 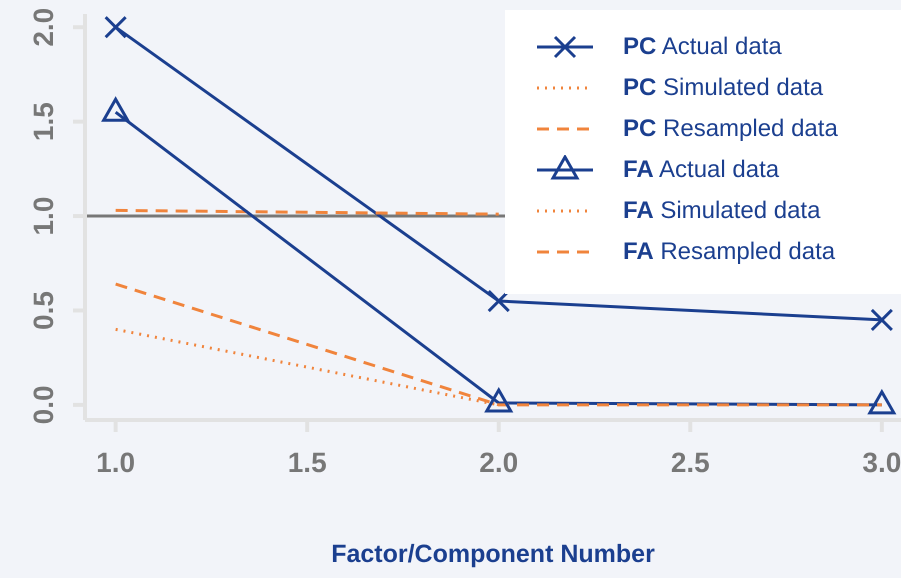 I want to click on y-tick-label: 1.5, so click(x=43, y=122).